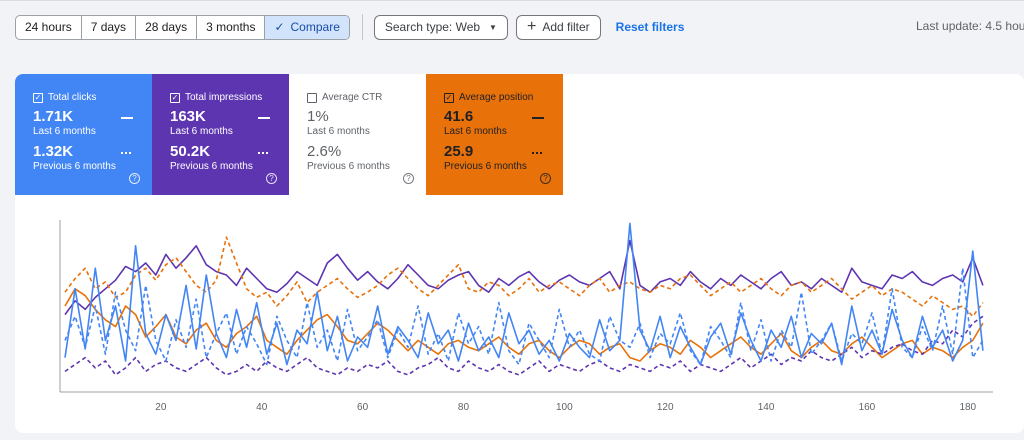 Image resolution: width=1024 pixels, height=440 pixels. Describe the element at coordinates (766, 407) in the screenshot. I see `x-tick-label: 140` at that location.